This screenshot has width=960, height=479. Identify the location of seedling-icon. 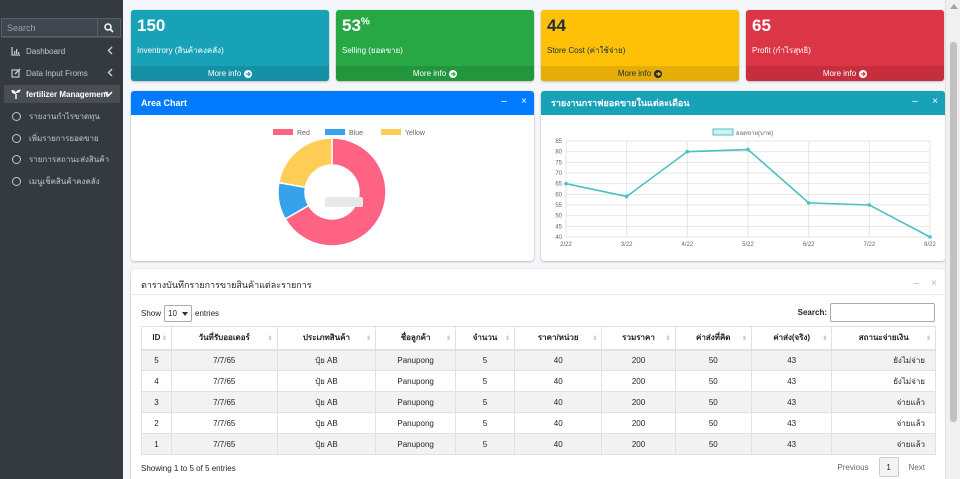
(16, 94).